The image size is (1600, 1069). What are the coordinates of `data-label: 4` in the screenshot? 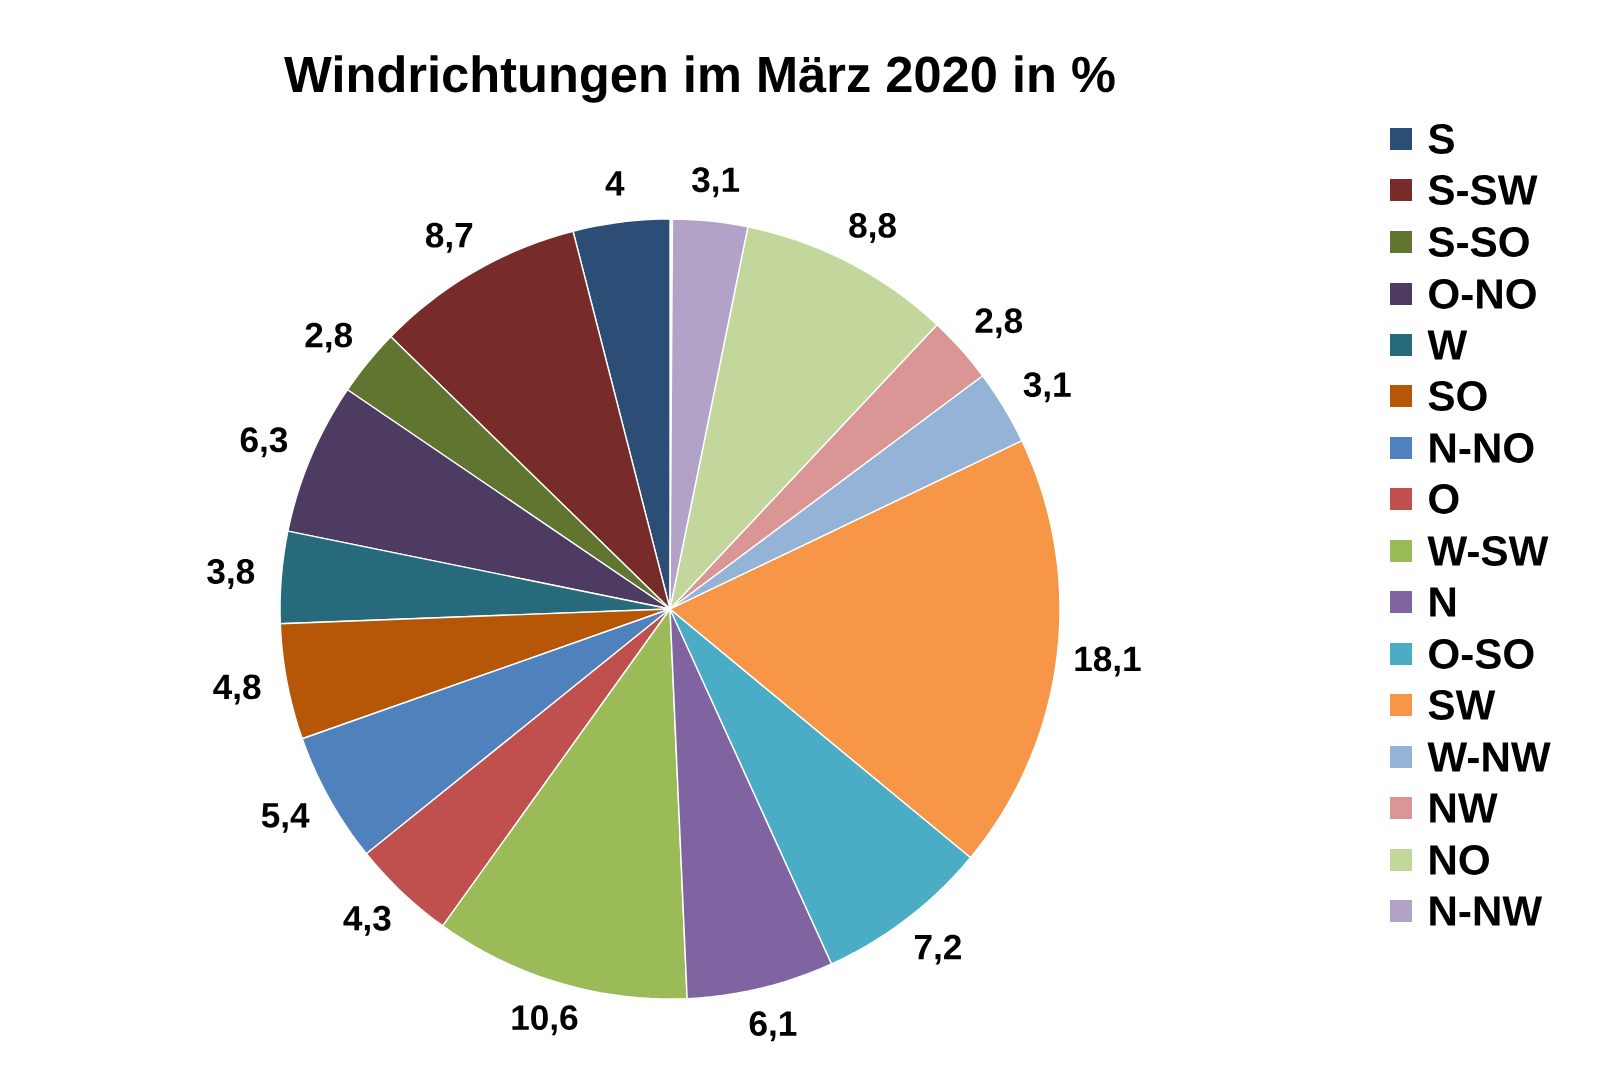 It's located at (615, 183).